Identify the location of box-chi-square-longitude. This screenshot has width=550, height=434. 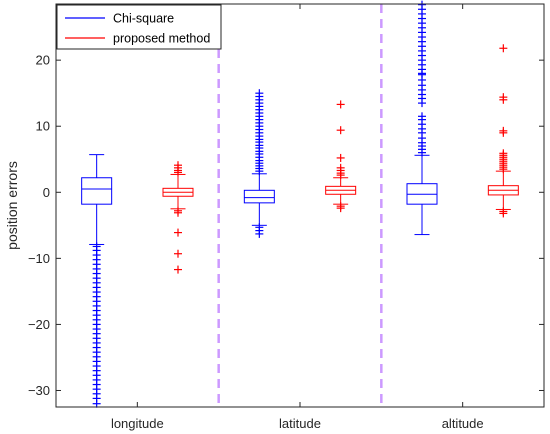
(97, 281).